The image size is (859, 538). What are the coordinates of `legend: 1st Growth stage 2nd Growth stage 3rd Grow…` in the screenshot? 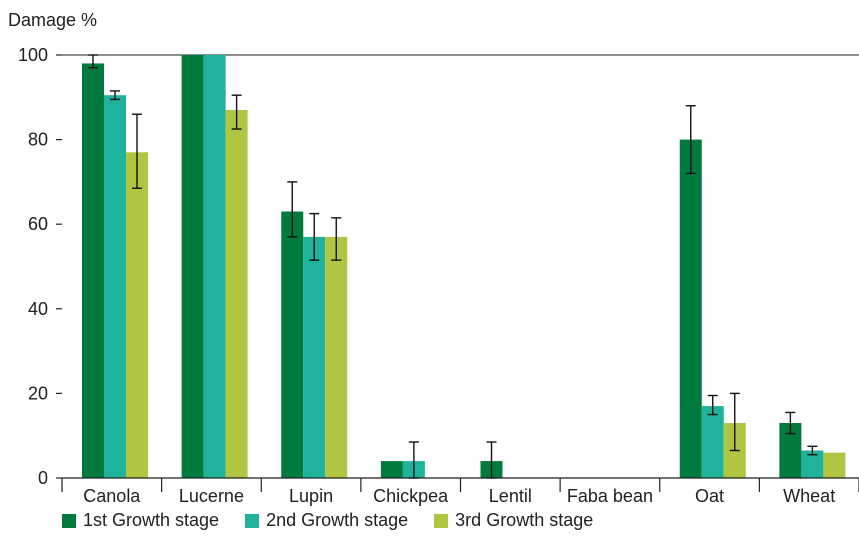 It's located at (340, 520).